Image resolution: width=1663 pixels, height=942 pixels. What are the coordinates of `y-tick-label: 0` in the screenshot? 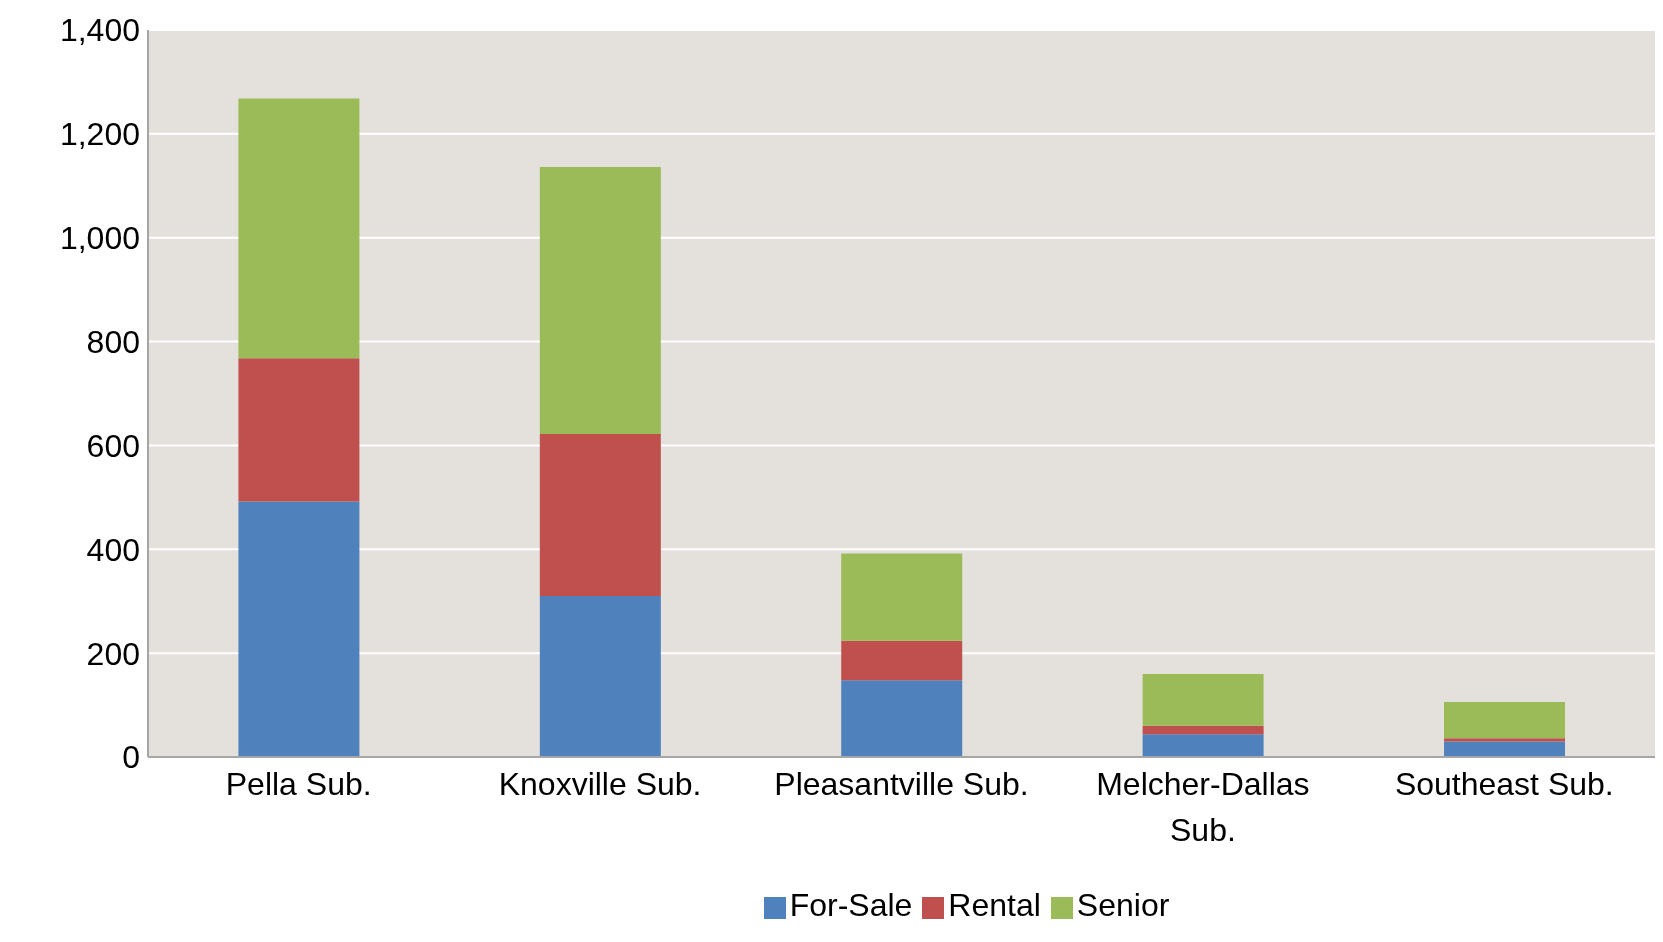 It's located at (131, 757).